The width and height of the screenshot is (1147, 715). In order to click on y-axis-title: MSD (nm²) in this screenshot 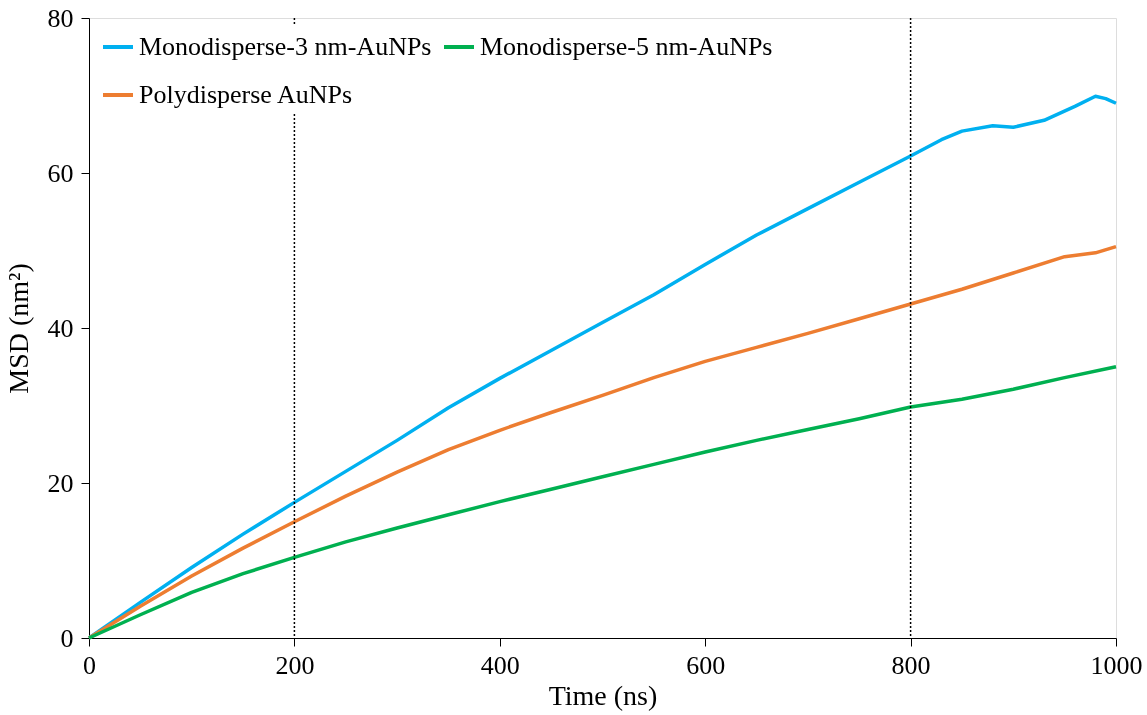, I will do `click(18, 328)`.